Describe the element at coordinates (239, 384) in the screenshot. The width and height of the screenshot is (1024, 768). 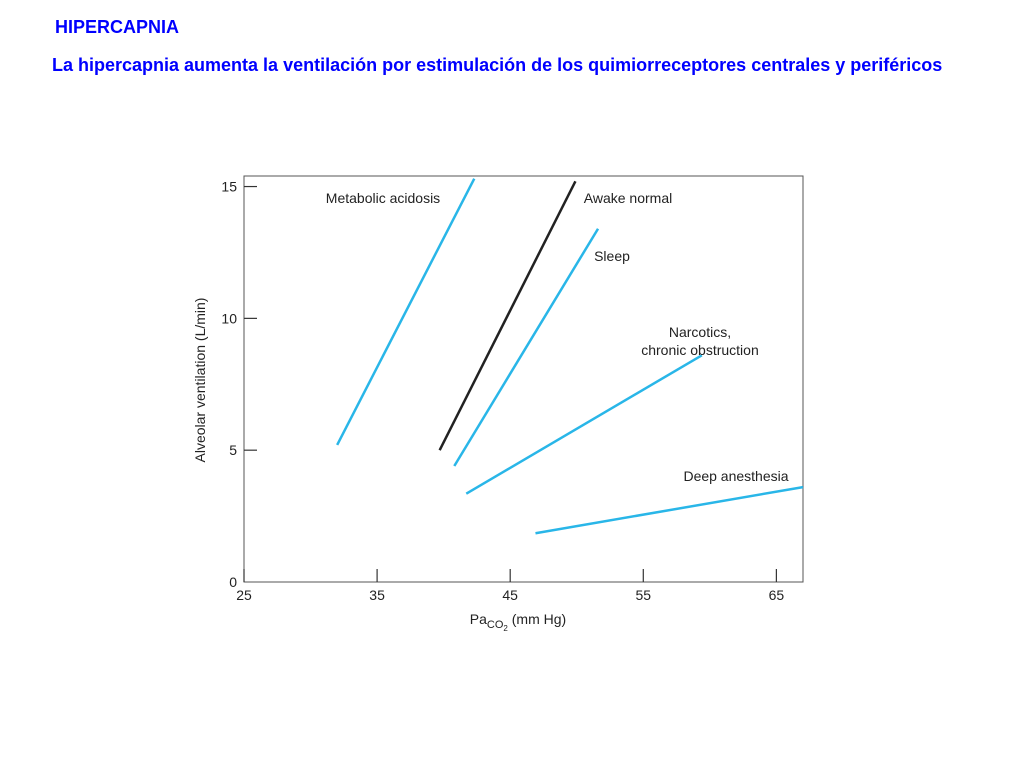
I see `y-axis: 0 5 10 15` at that location.